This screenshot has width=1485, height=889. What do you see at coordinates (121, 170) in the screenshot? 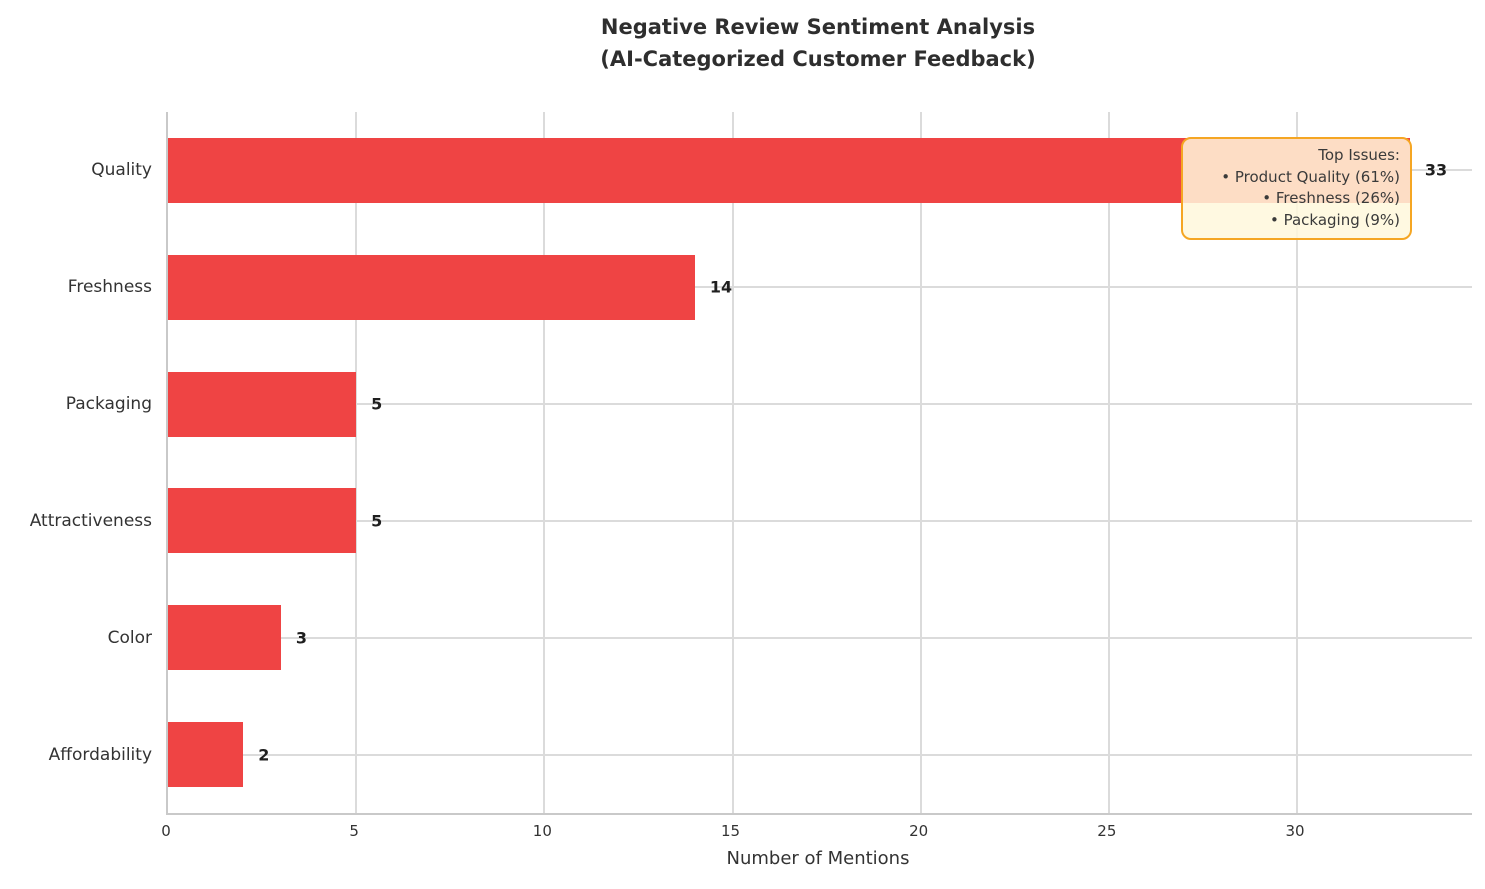
I see `y-tick-label: Quality` at bounding box center [121, 170].